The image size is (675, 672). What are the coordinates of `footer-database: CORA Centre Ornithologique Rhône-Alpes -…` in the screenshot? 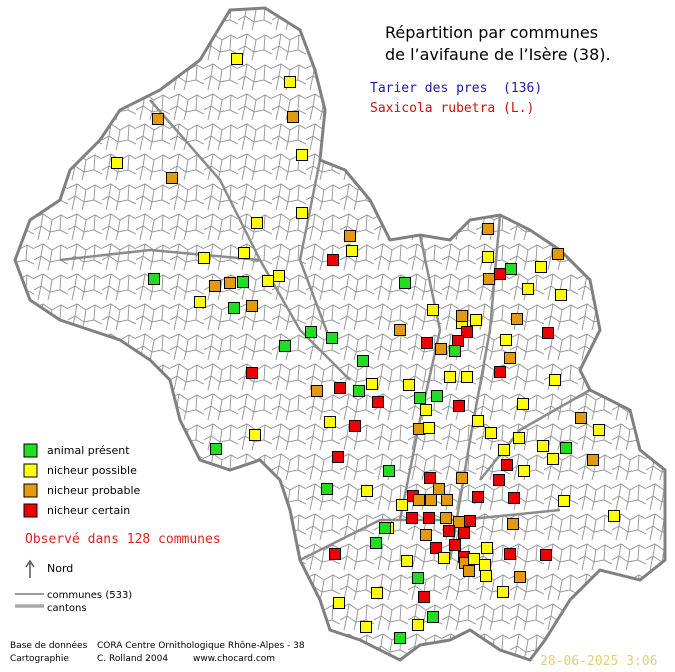 It's located at (201, 645).